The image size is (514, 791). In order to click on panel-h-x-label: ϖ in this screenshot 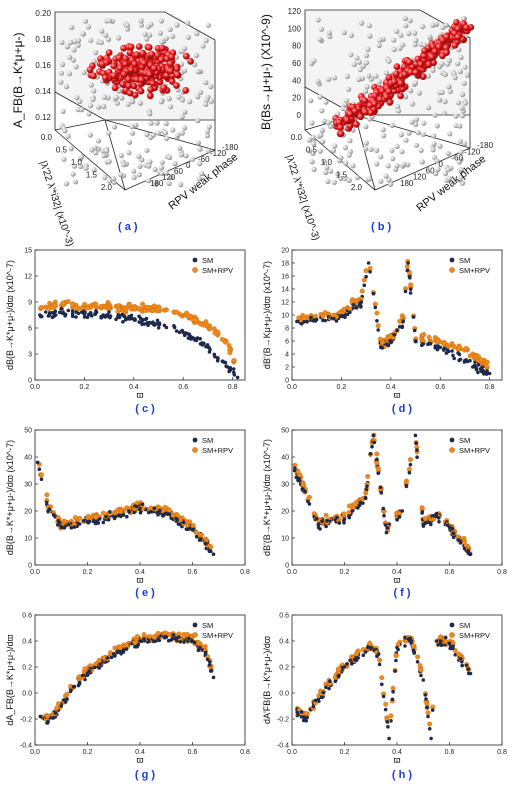, I will do `click(396, 760)`.